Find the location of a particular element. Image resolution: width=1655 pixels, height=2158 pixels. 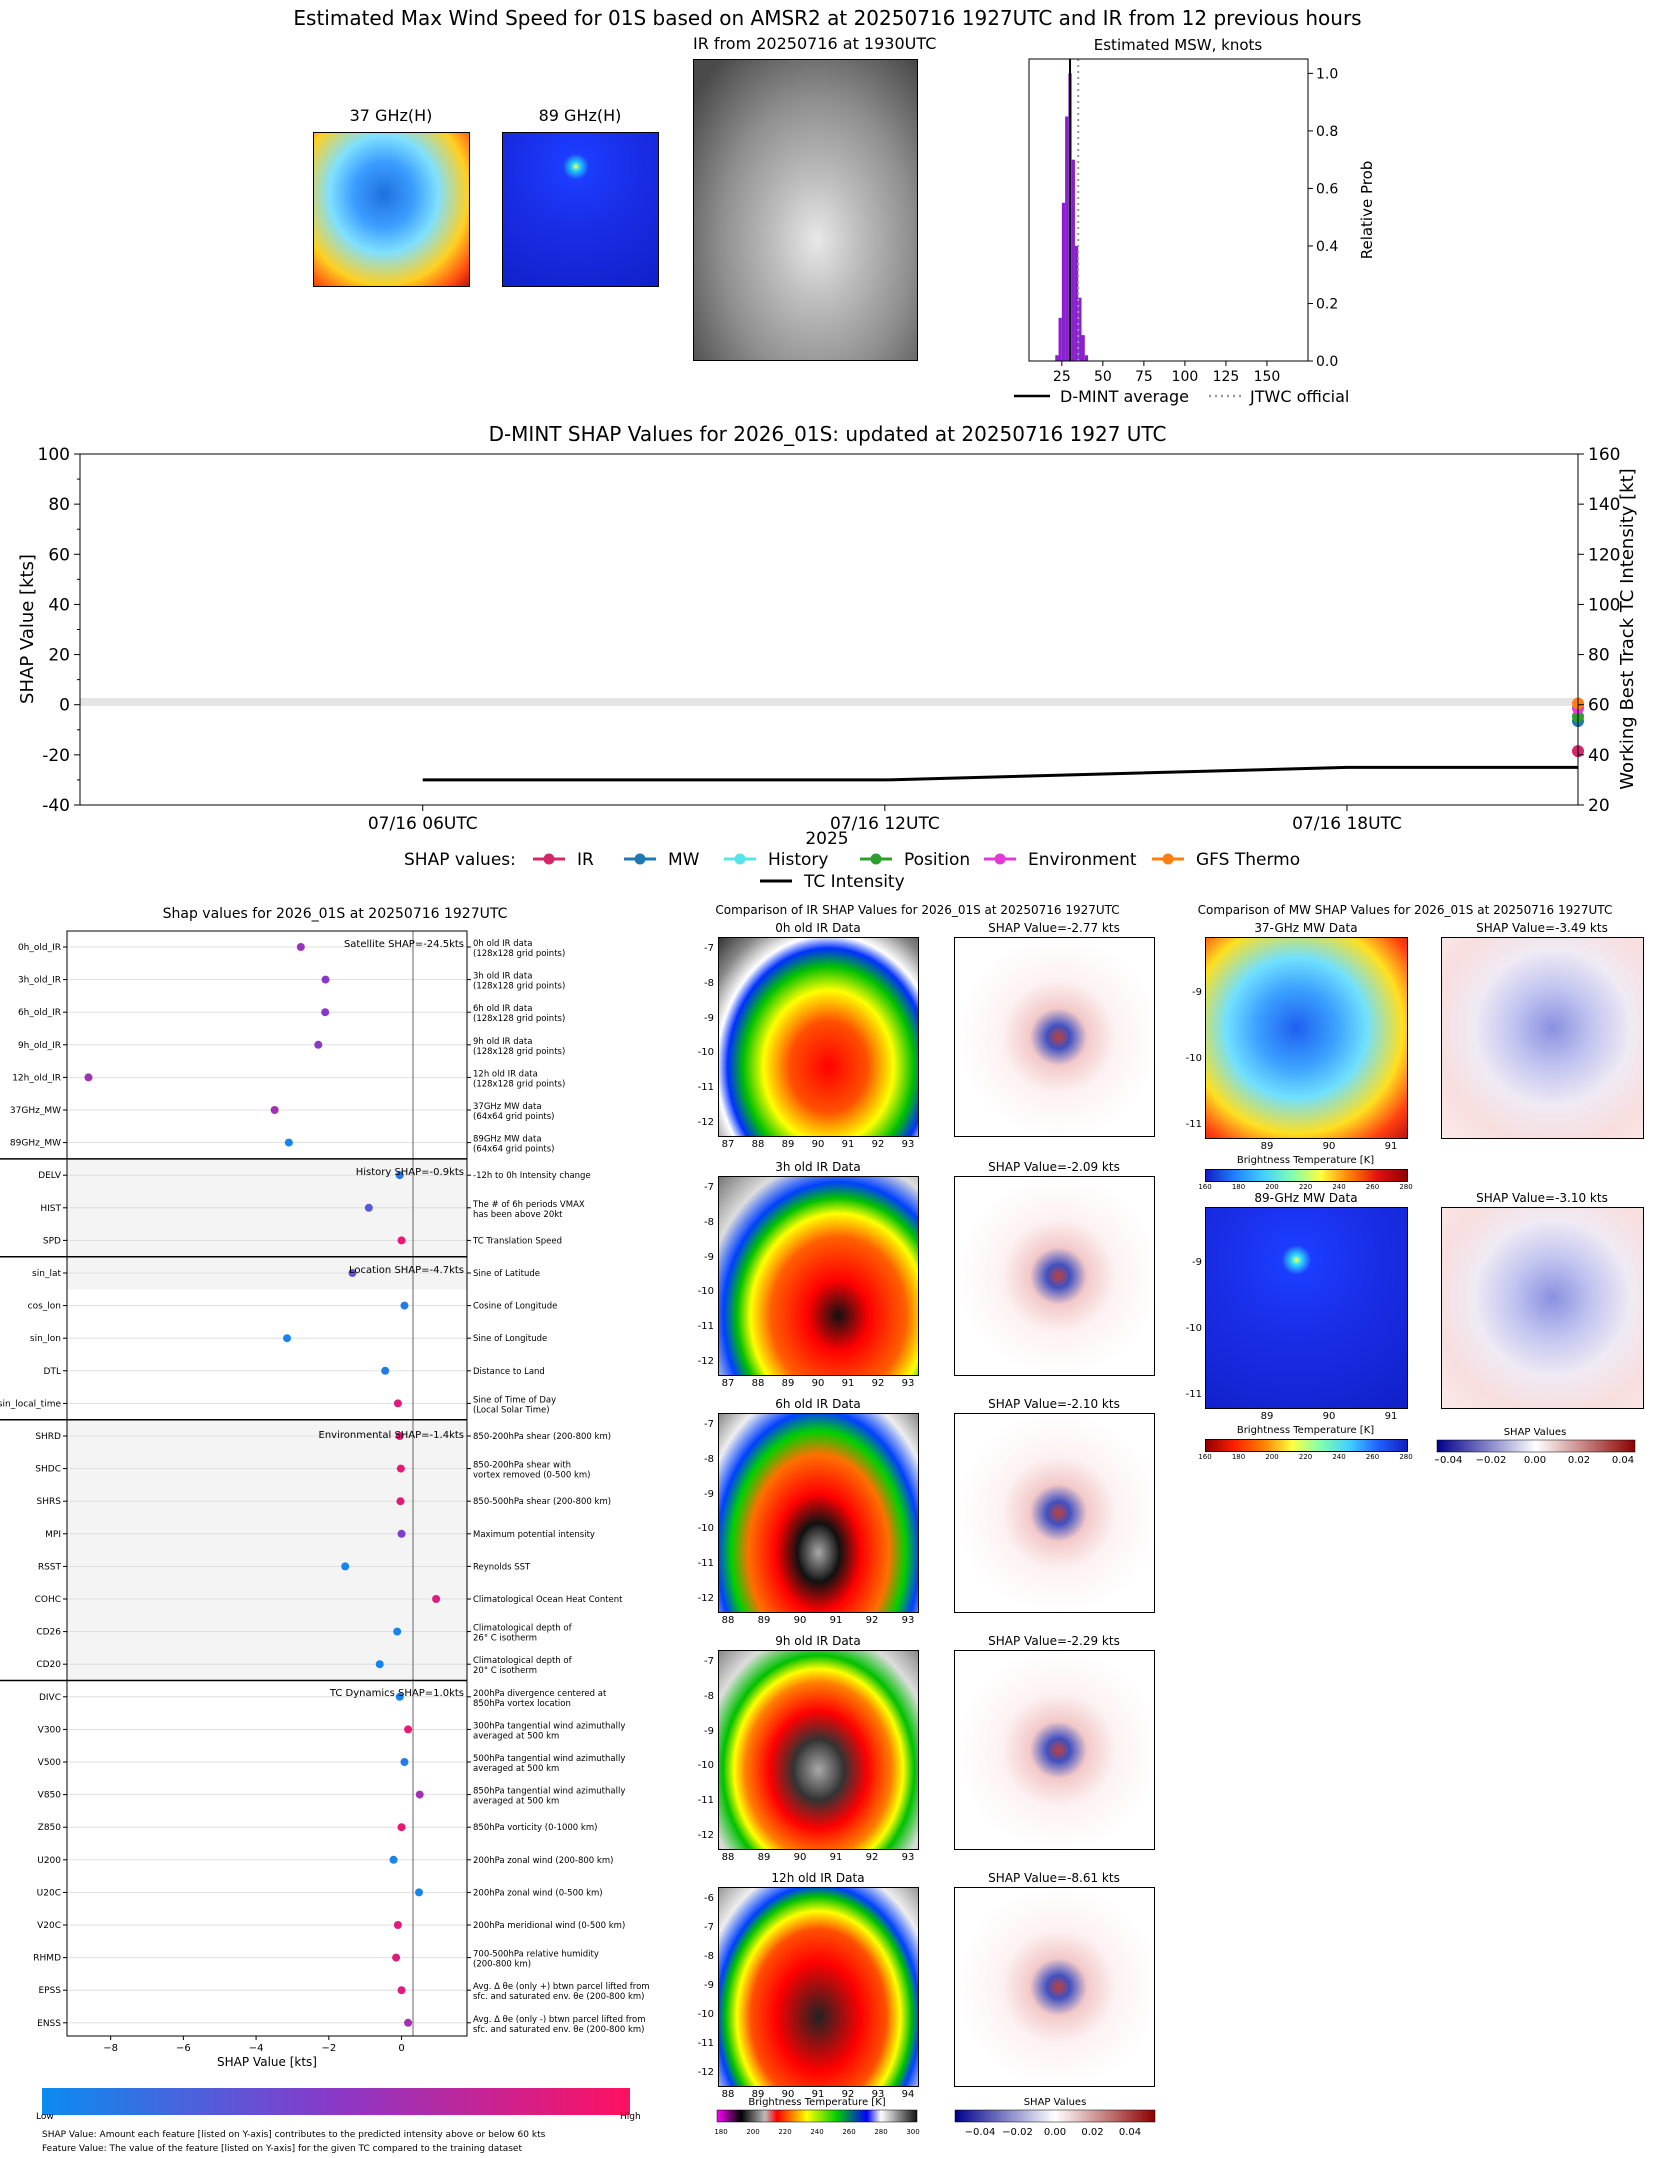

ts-yticks-right: 160 140 120 100 80 60 40 20 is located at coordinates (1599, 630).